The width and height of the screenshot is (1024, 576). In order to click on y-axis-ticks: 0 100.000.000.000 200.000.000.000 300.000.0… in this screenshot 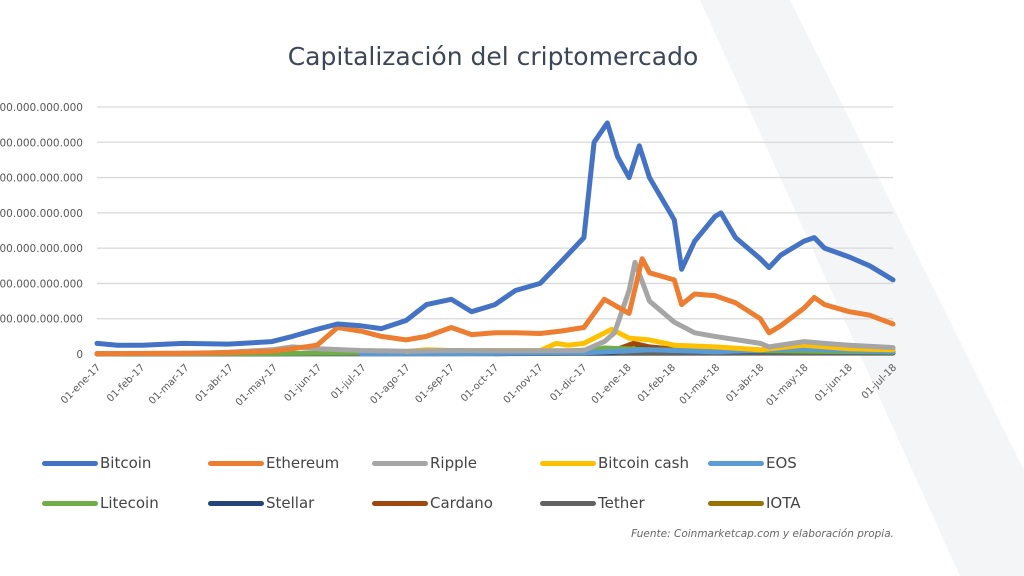, I will do `click(41, 231)`.